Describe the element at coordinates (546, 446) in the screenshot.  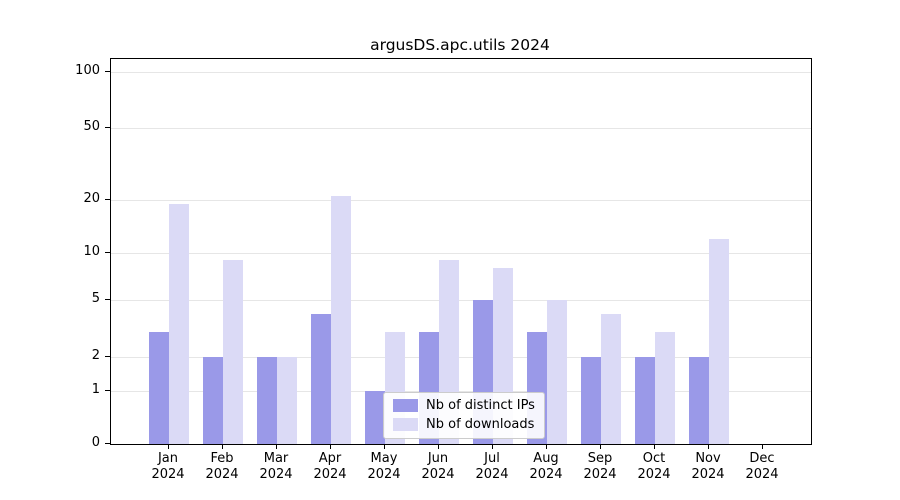
I see `x-tick-mark-aug` at that location.